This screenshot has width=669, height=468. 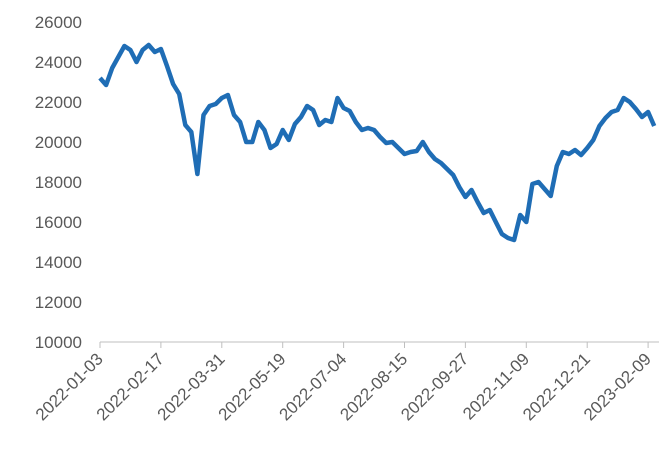 I want to click on y-tick-label: 26000, so click(x=58, y=22).